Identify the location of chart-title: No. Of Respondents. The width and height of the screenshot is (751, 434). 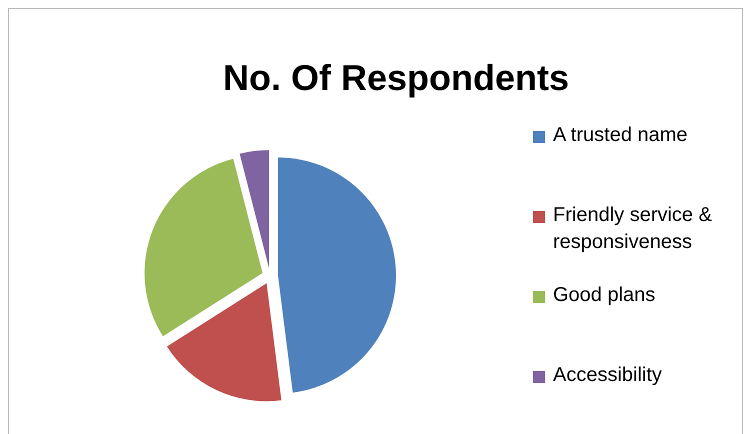
(396, 77).